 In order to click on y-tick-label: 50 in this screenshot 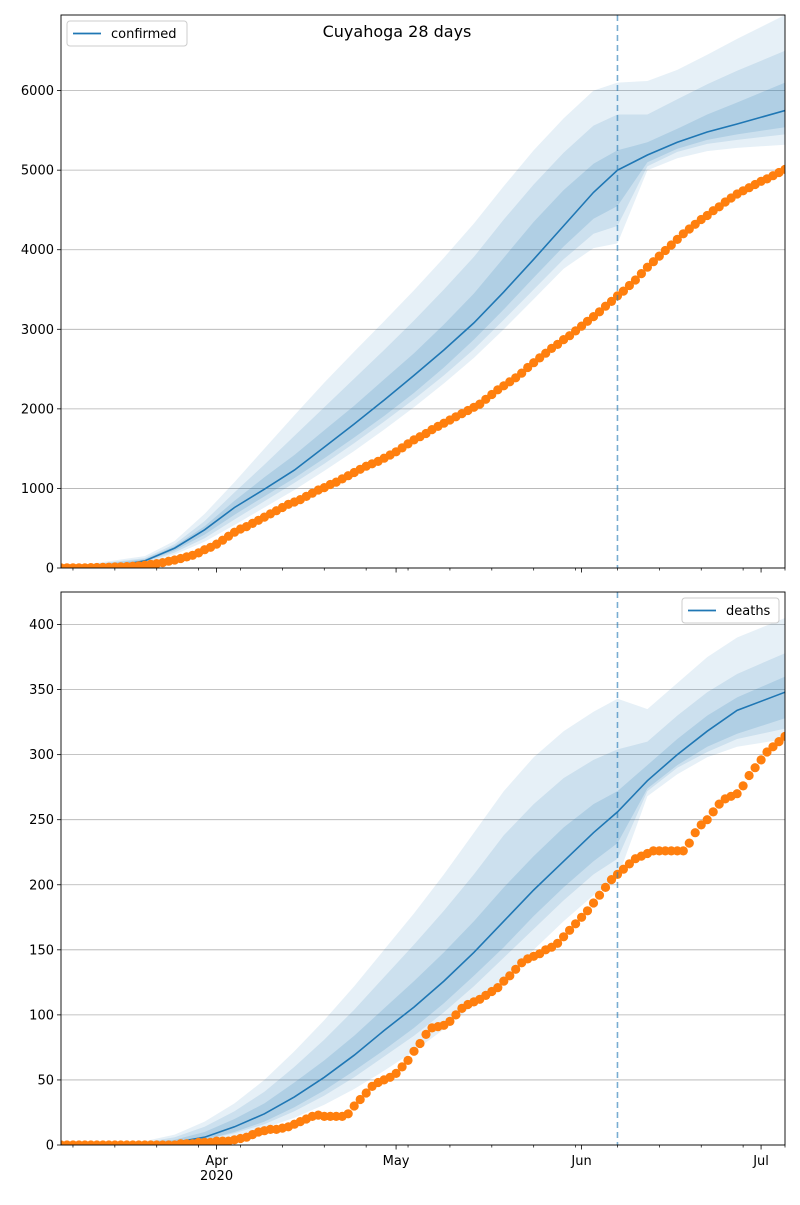, I will do `click(45, 1080)`.